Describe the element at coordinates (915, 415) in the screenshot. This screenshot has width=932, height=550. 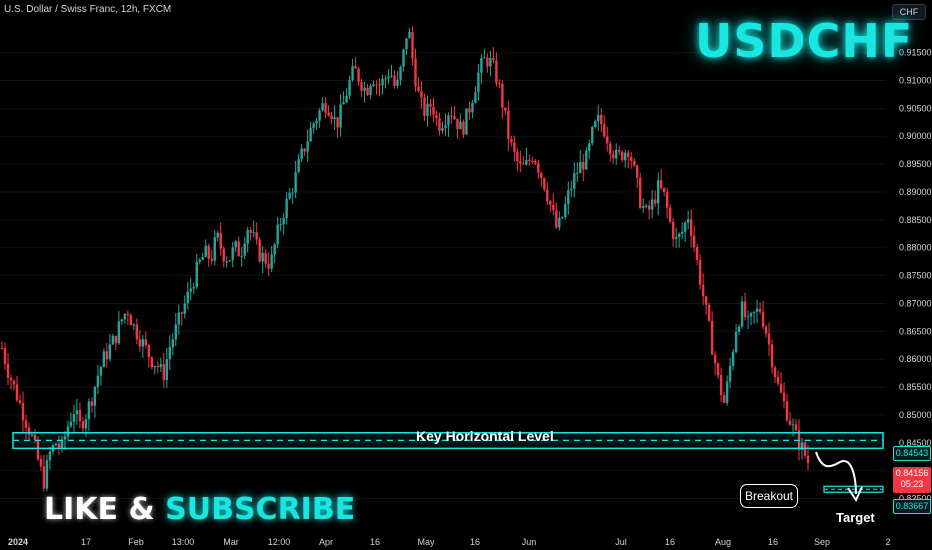
I see `price-tick-label: 0.85000` at that location.